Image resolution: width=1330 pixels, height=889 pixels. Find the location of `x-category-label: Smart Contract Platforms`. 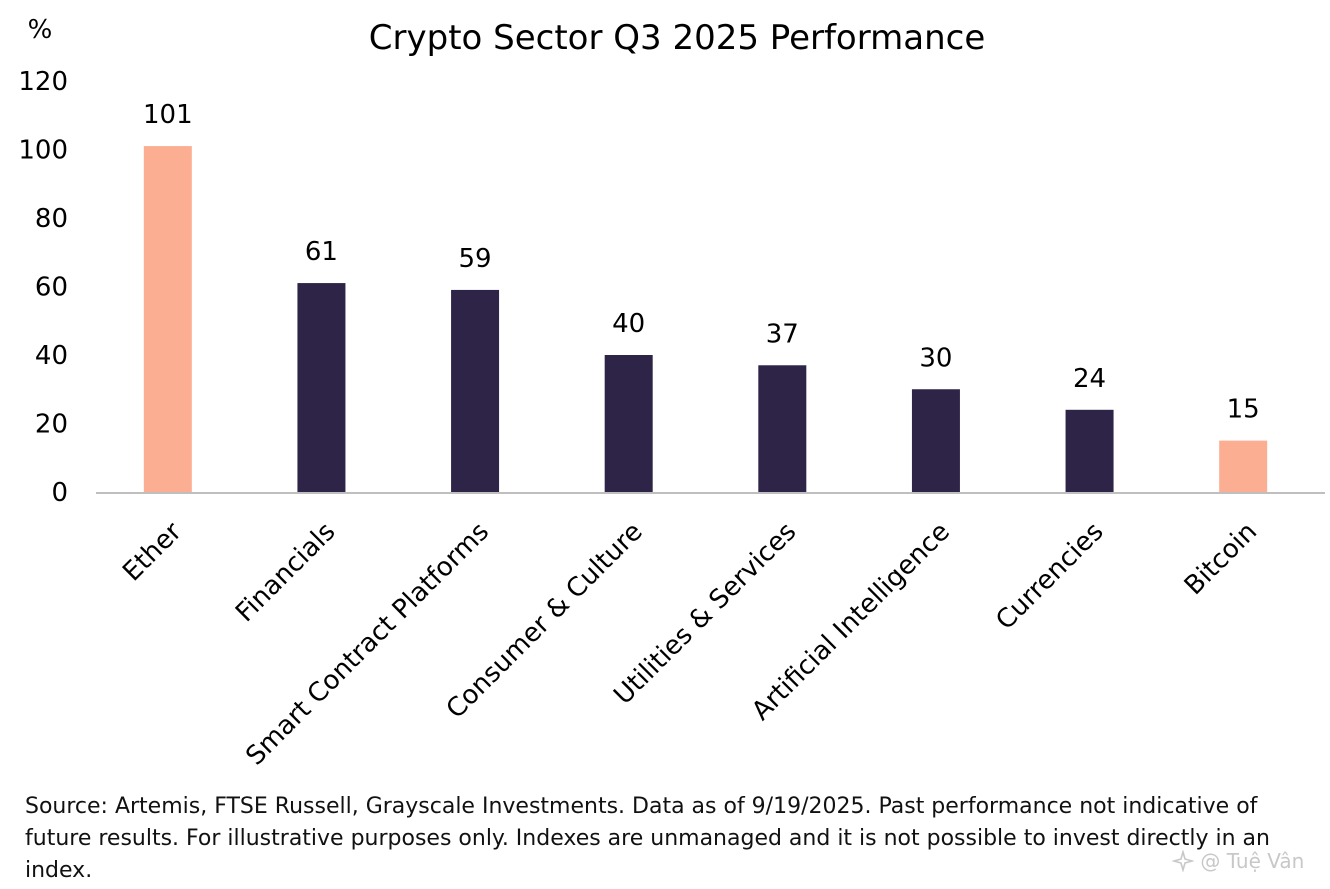

x-category-label: Smart Contract Platforms is located at coordinates (367, 644).